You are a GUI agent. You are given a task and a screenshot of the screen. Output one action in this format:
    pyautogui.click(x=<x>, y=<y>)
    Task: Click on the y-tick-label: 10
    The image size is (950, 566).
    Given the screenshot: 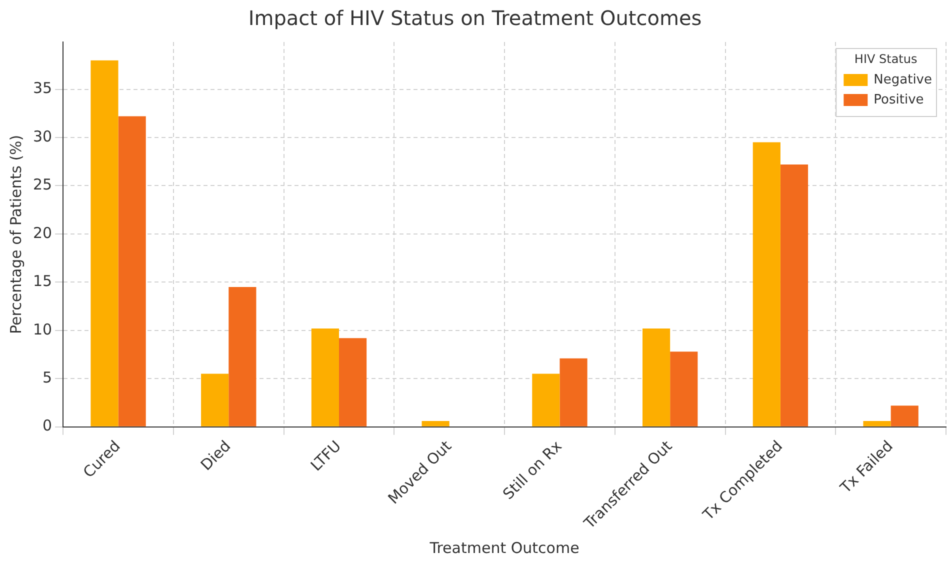 What is the action you would take?
    pyautogui.click(x=42, y=329)
    